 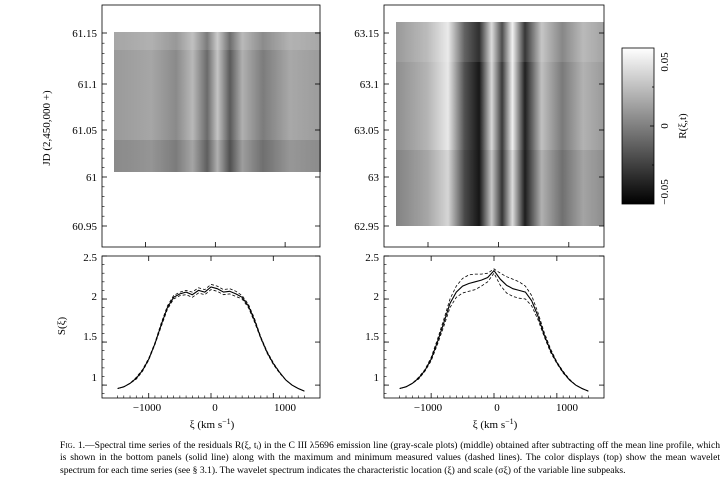 I want to click on bottom-left-series, so click(x=211, y=337).